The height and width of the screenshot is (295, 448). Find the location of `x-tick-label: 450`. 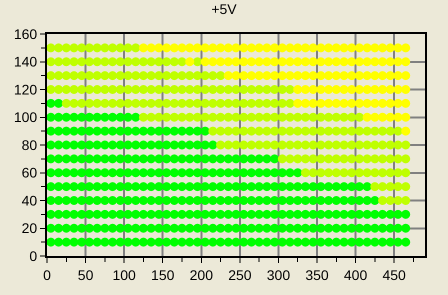

x-tick-label: 450 is located at coordinates (394, 274).